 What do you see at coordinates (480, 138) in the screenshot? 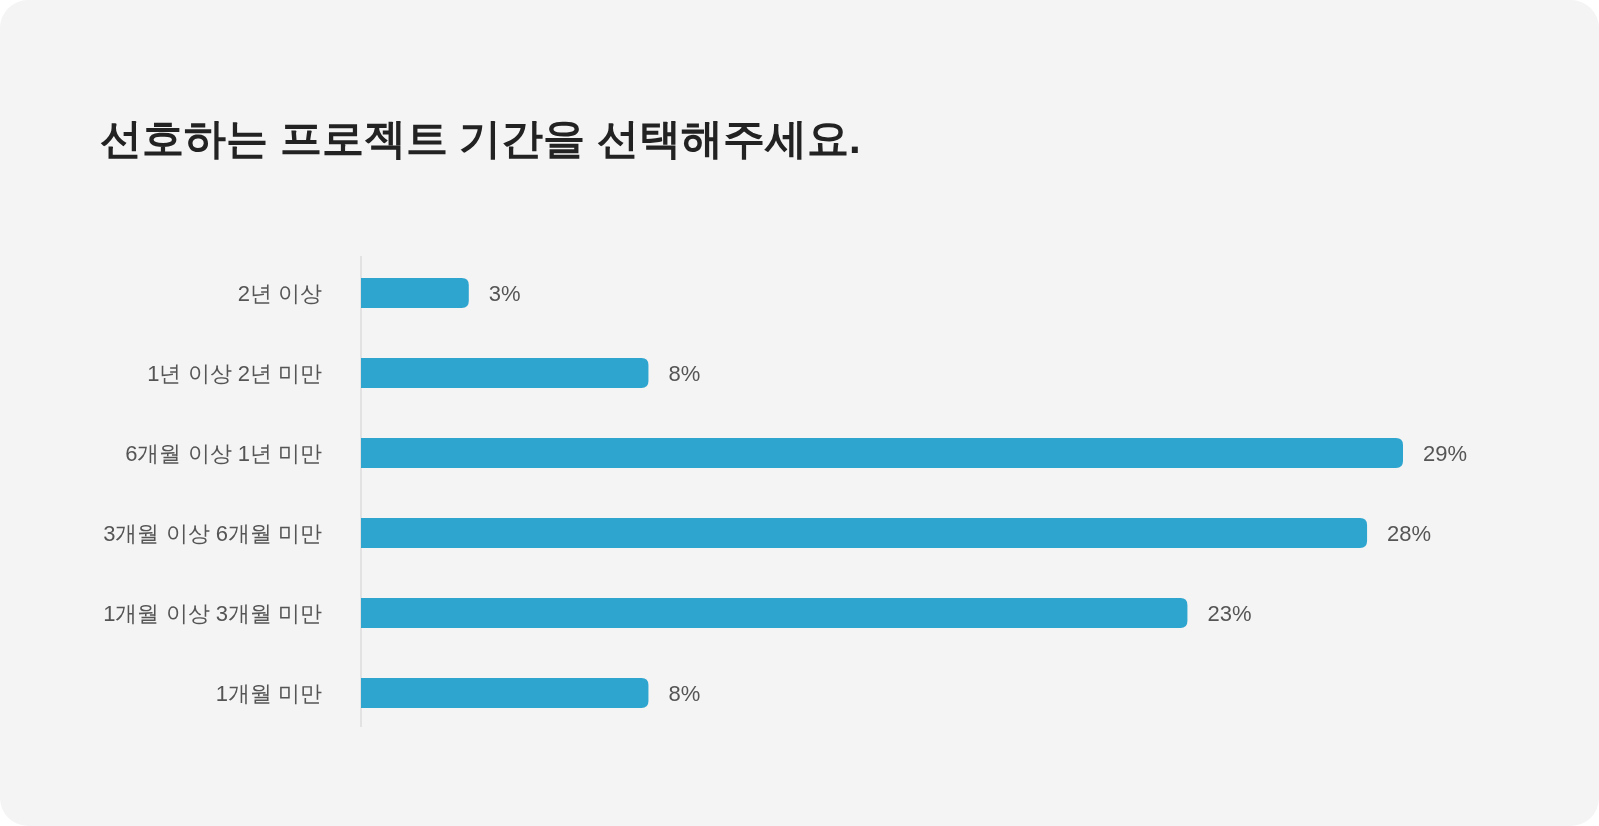
I see `chart-title: 선호하는 프로젝트 기간을 선택해주세요.` at bounding box center [480, 138].